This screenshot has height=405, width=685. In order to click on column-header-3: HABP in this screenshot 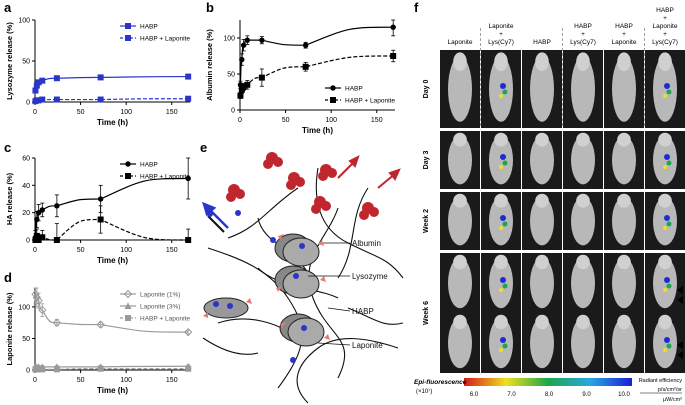, I will do `click(583, 26)`.